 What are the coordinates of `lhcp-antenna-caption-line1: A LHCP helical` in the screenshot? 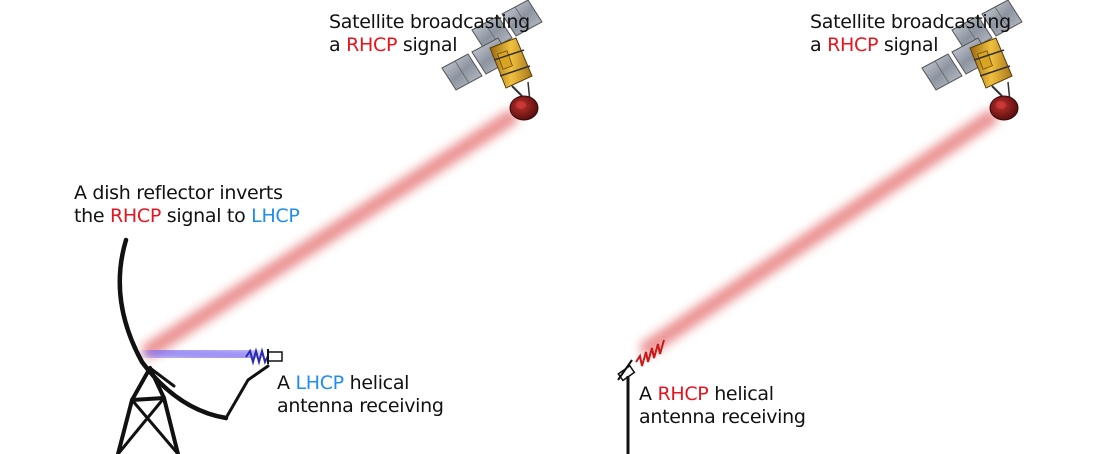 It's located at (360, 383).